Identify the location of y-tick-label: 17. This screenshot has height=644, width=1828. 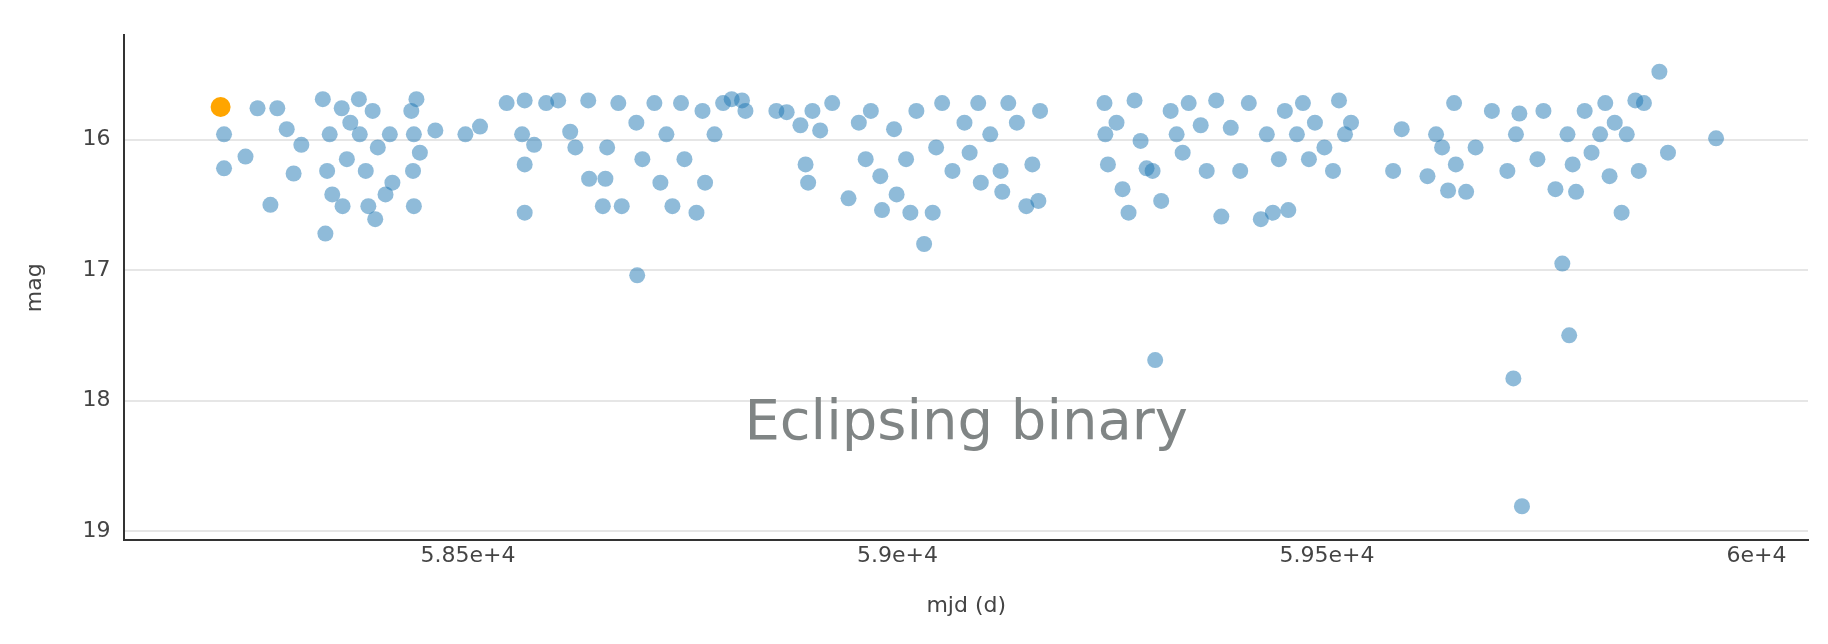
(96, 268).